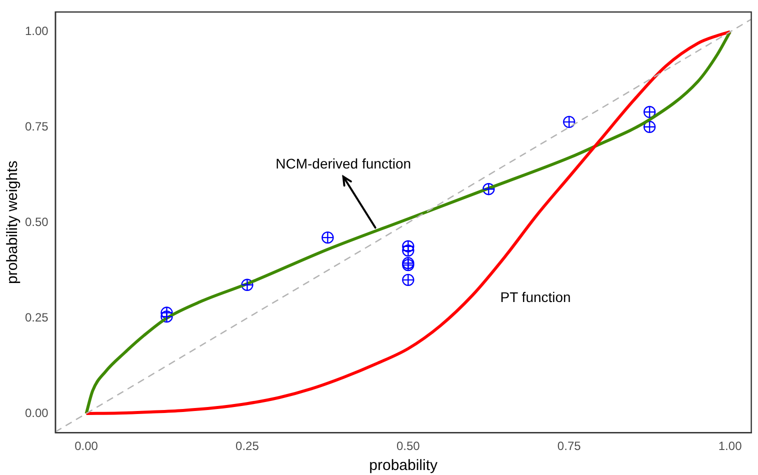 The image size is (758, 475). What do you see at coordinates (535, 296) in the screenshot?
I see `annotation: PT function` at bounding box center [535, 296].